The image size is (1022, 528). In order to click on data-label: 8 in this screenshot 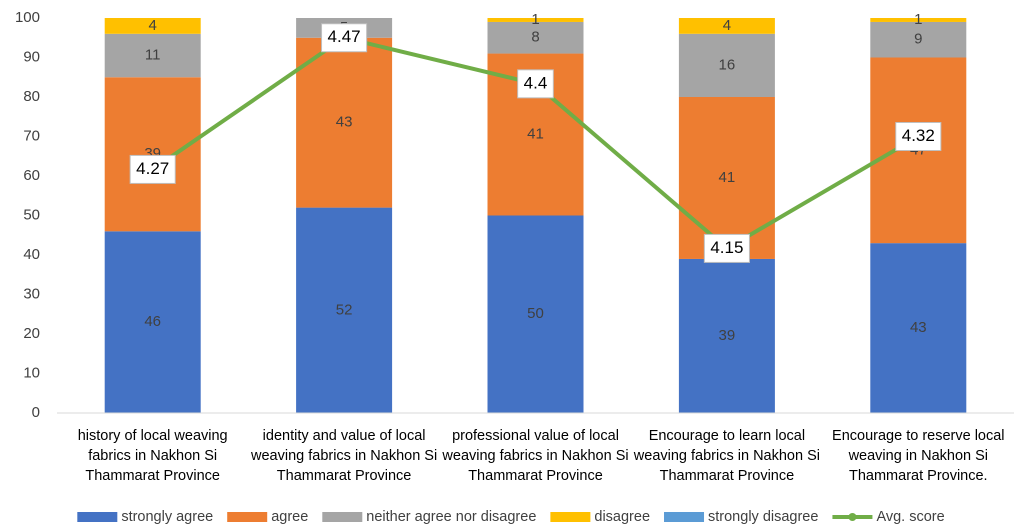, I will do `click(535, 37)`.